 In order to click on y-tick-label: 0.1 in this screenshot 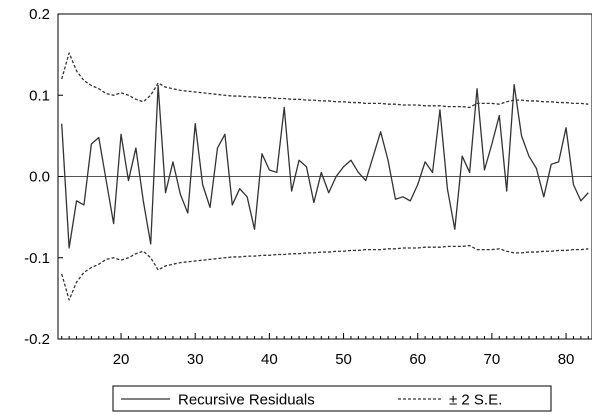, I will do `click(39, 95)`.